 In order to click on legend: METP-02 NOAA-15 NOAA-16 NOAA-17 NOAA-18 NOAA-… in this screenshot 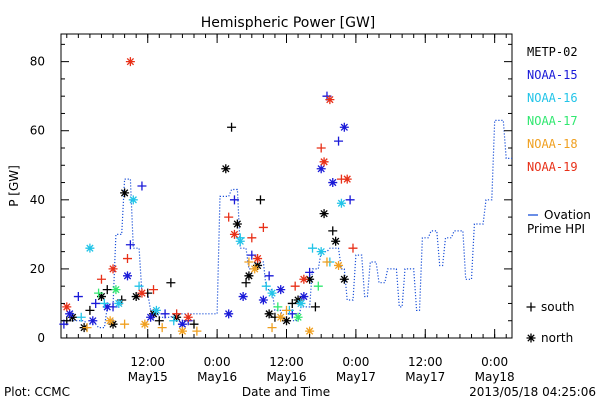, I will do `click(558, 195)`.